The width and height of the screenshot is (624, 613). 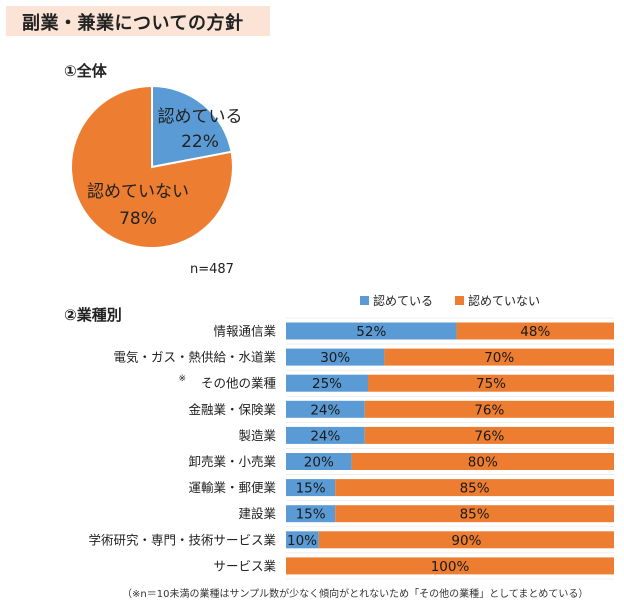 What do you see at coordinates (194, 357) in the screenshot?
I see `category-label: 電気・ガス・熱供給・水道業` at bounding box center [194, 357].